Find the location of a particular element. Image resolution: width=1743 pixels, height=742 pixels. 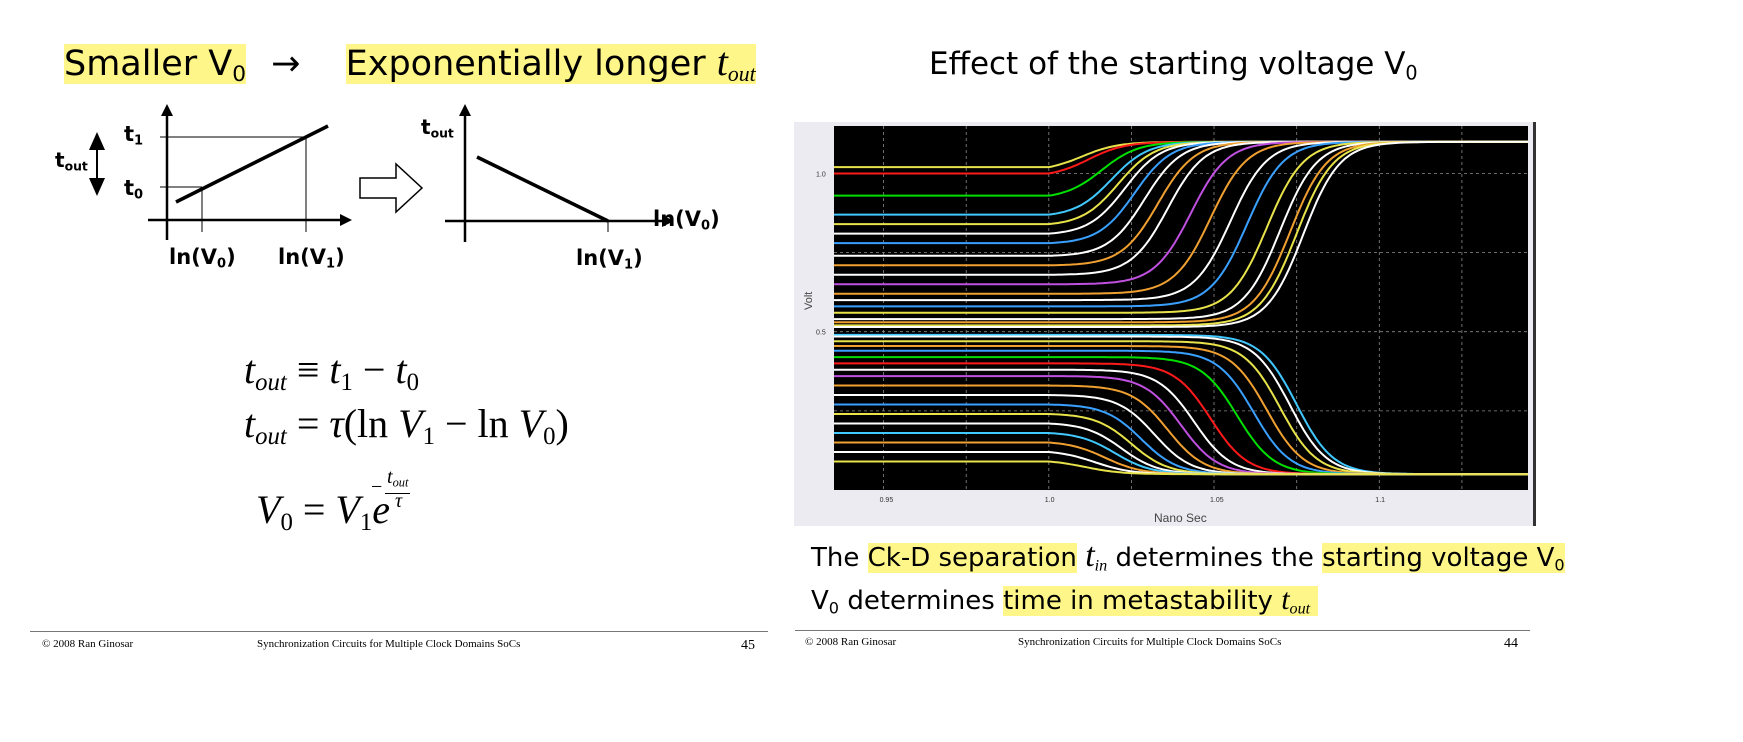

caption-line-2: V0 determines time in metastability tout is located at coordinates (1065, 601).